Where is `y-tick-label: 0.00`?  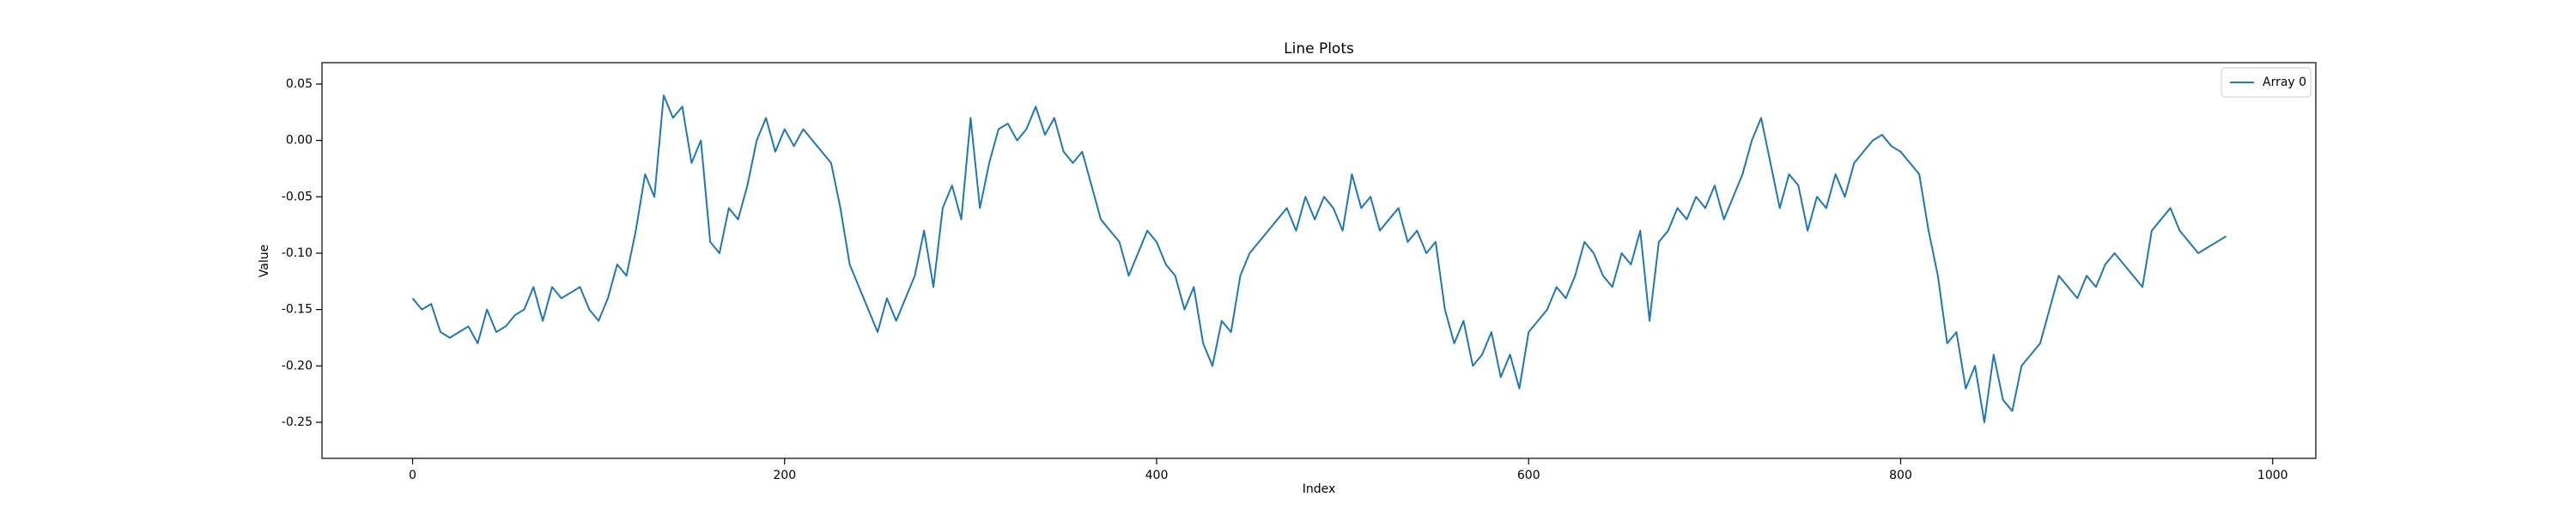
y-tick-label: 0.00 is located at coordinates (300, 141).